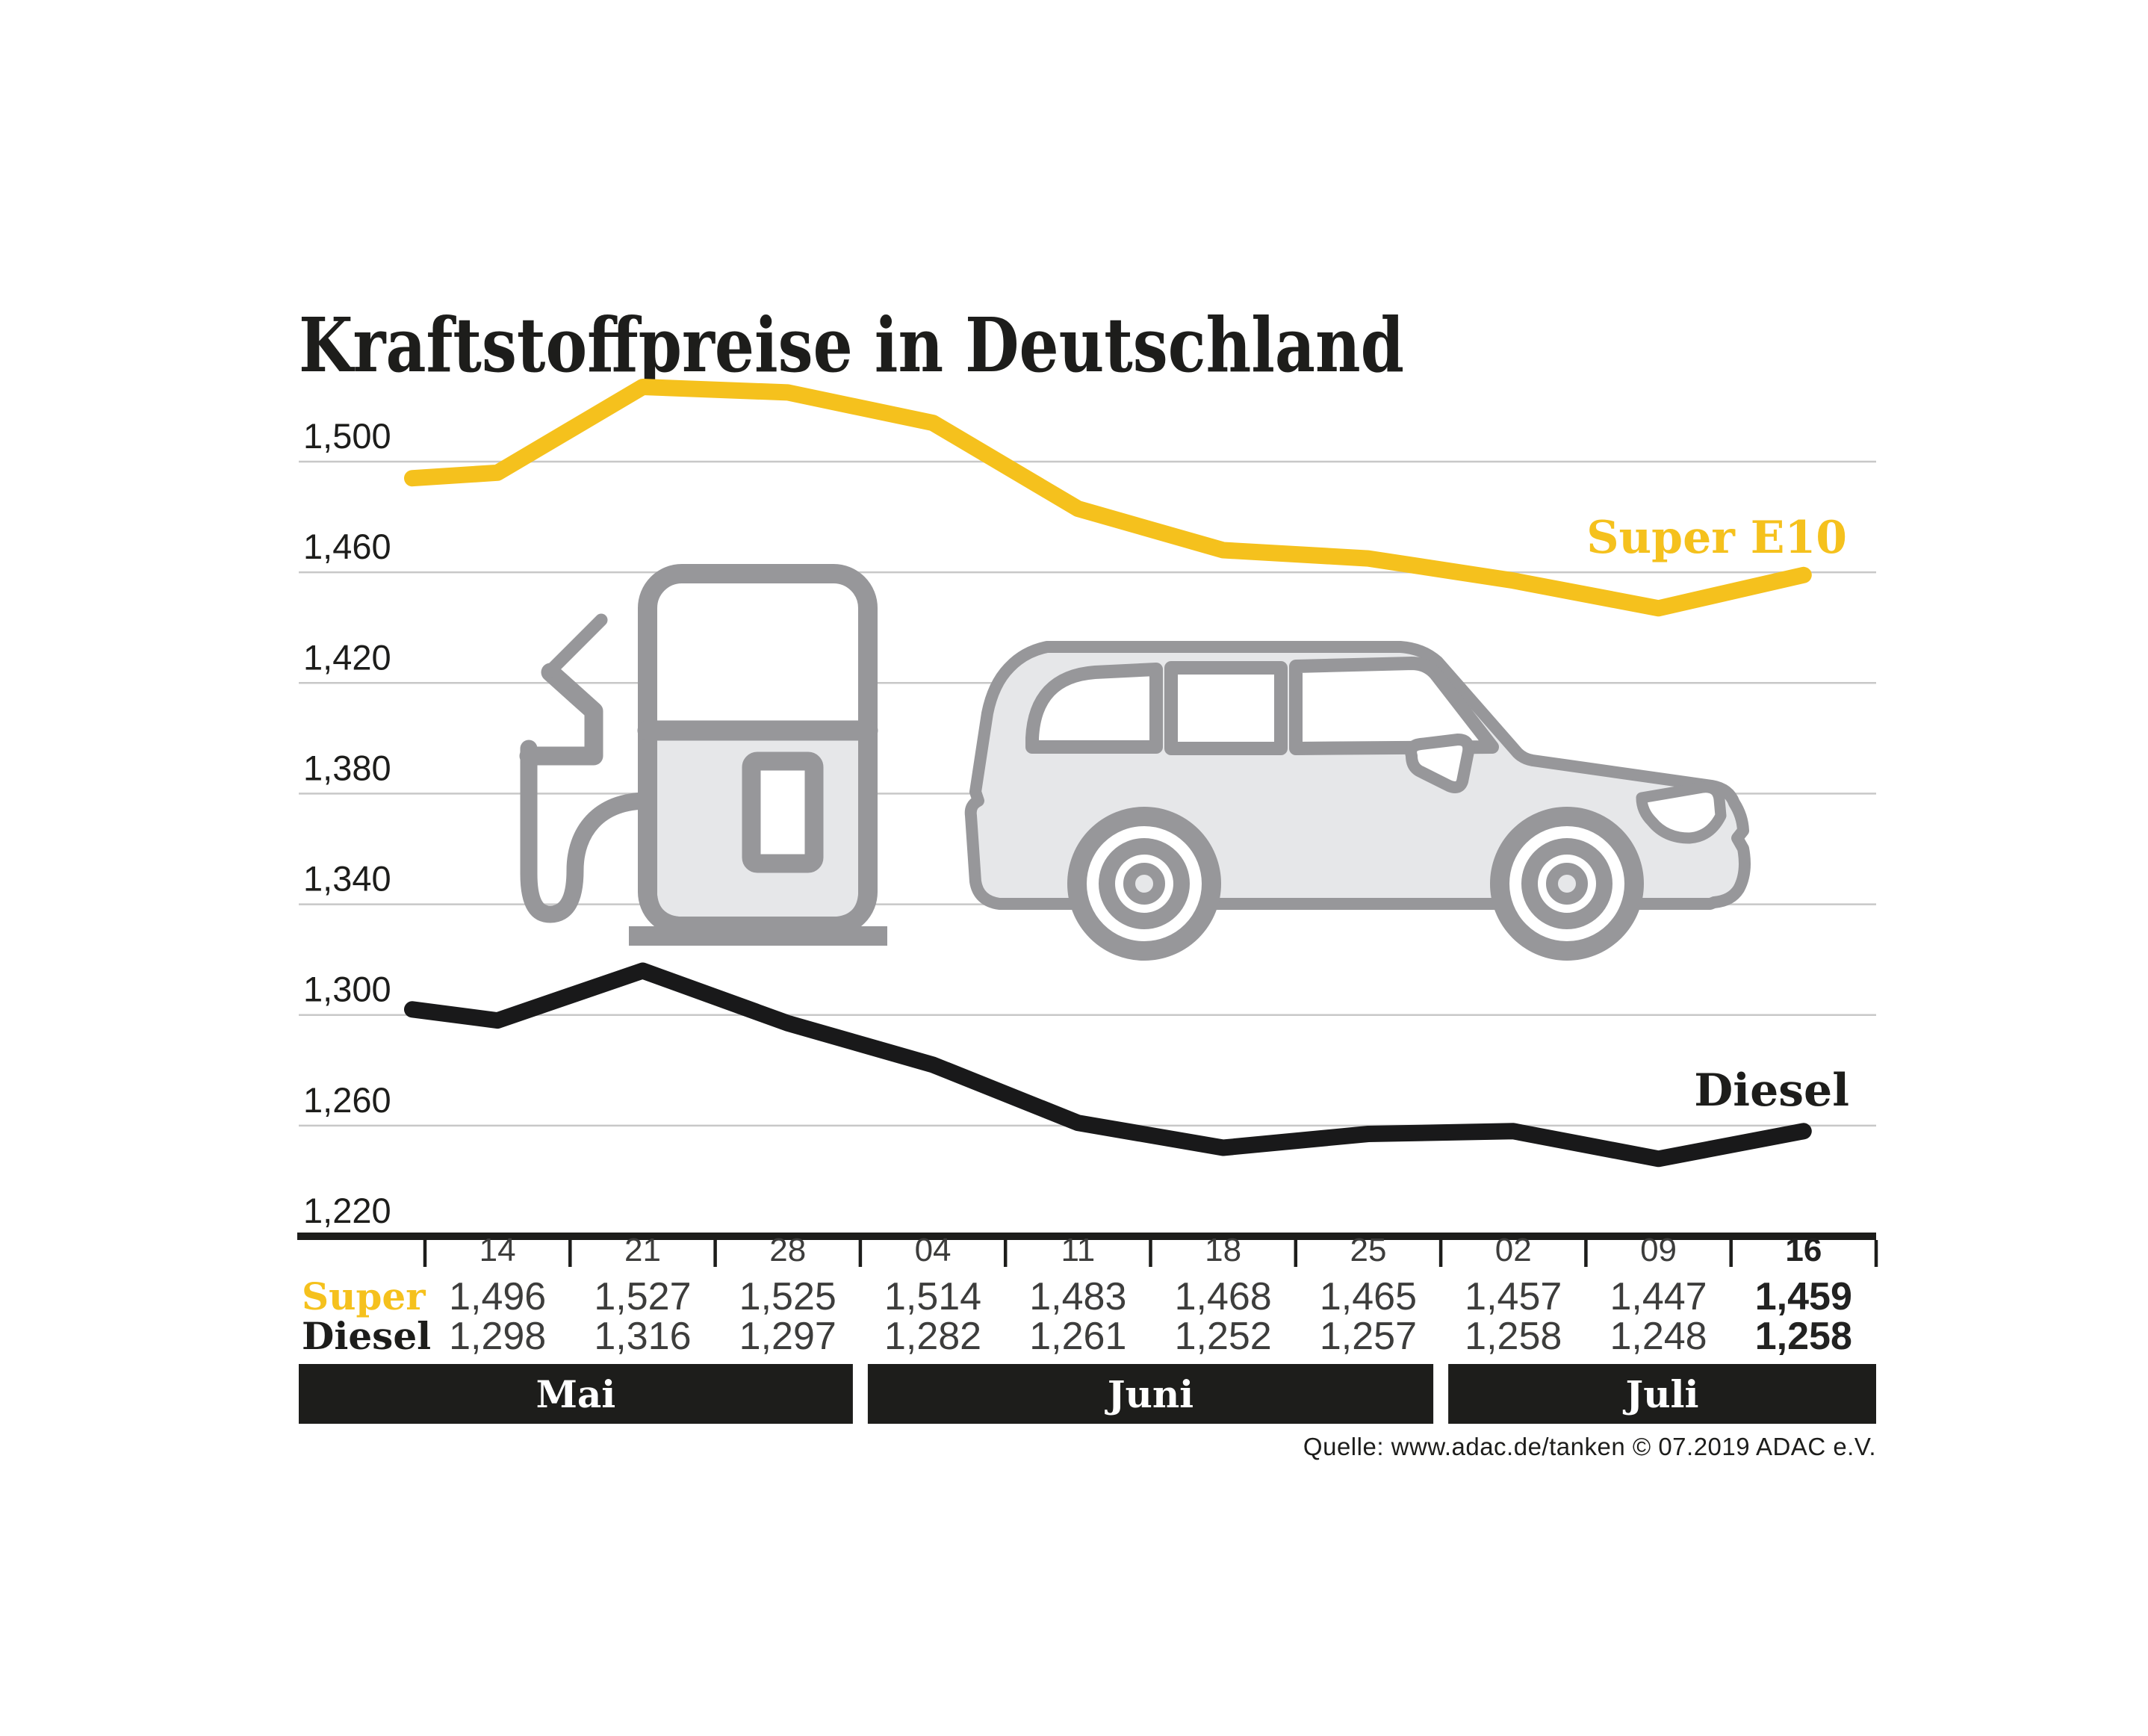 Image resolution: width=2148 pixels, height=1736 pixels. What do you see at coordinates (932, 1336) in the screenshot?
I see `diesel-value-3: 1,282` at bounding box center [932, 1336].